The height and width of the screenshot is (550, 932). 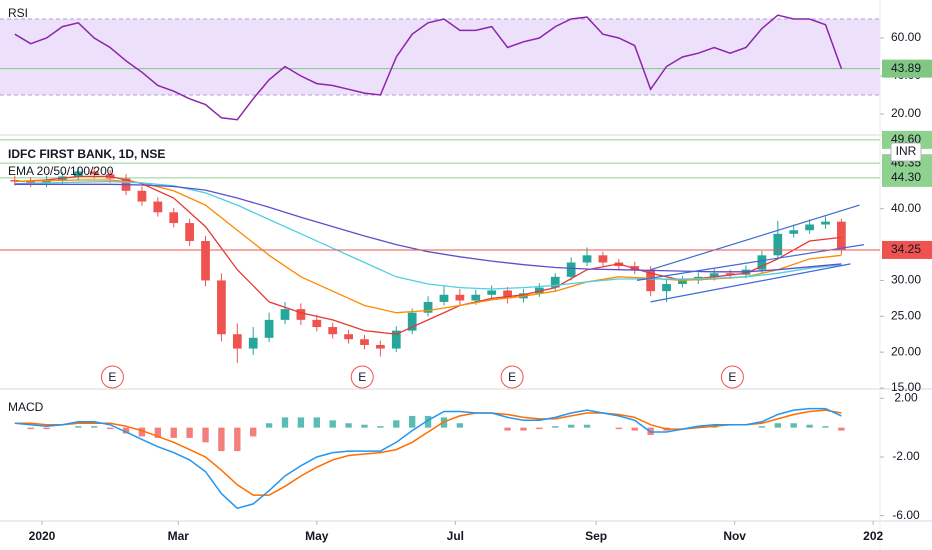 I want to click on y-tick-label: 15.00, so click(x=906, y=387).